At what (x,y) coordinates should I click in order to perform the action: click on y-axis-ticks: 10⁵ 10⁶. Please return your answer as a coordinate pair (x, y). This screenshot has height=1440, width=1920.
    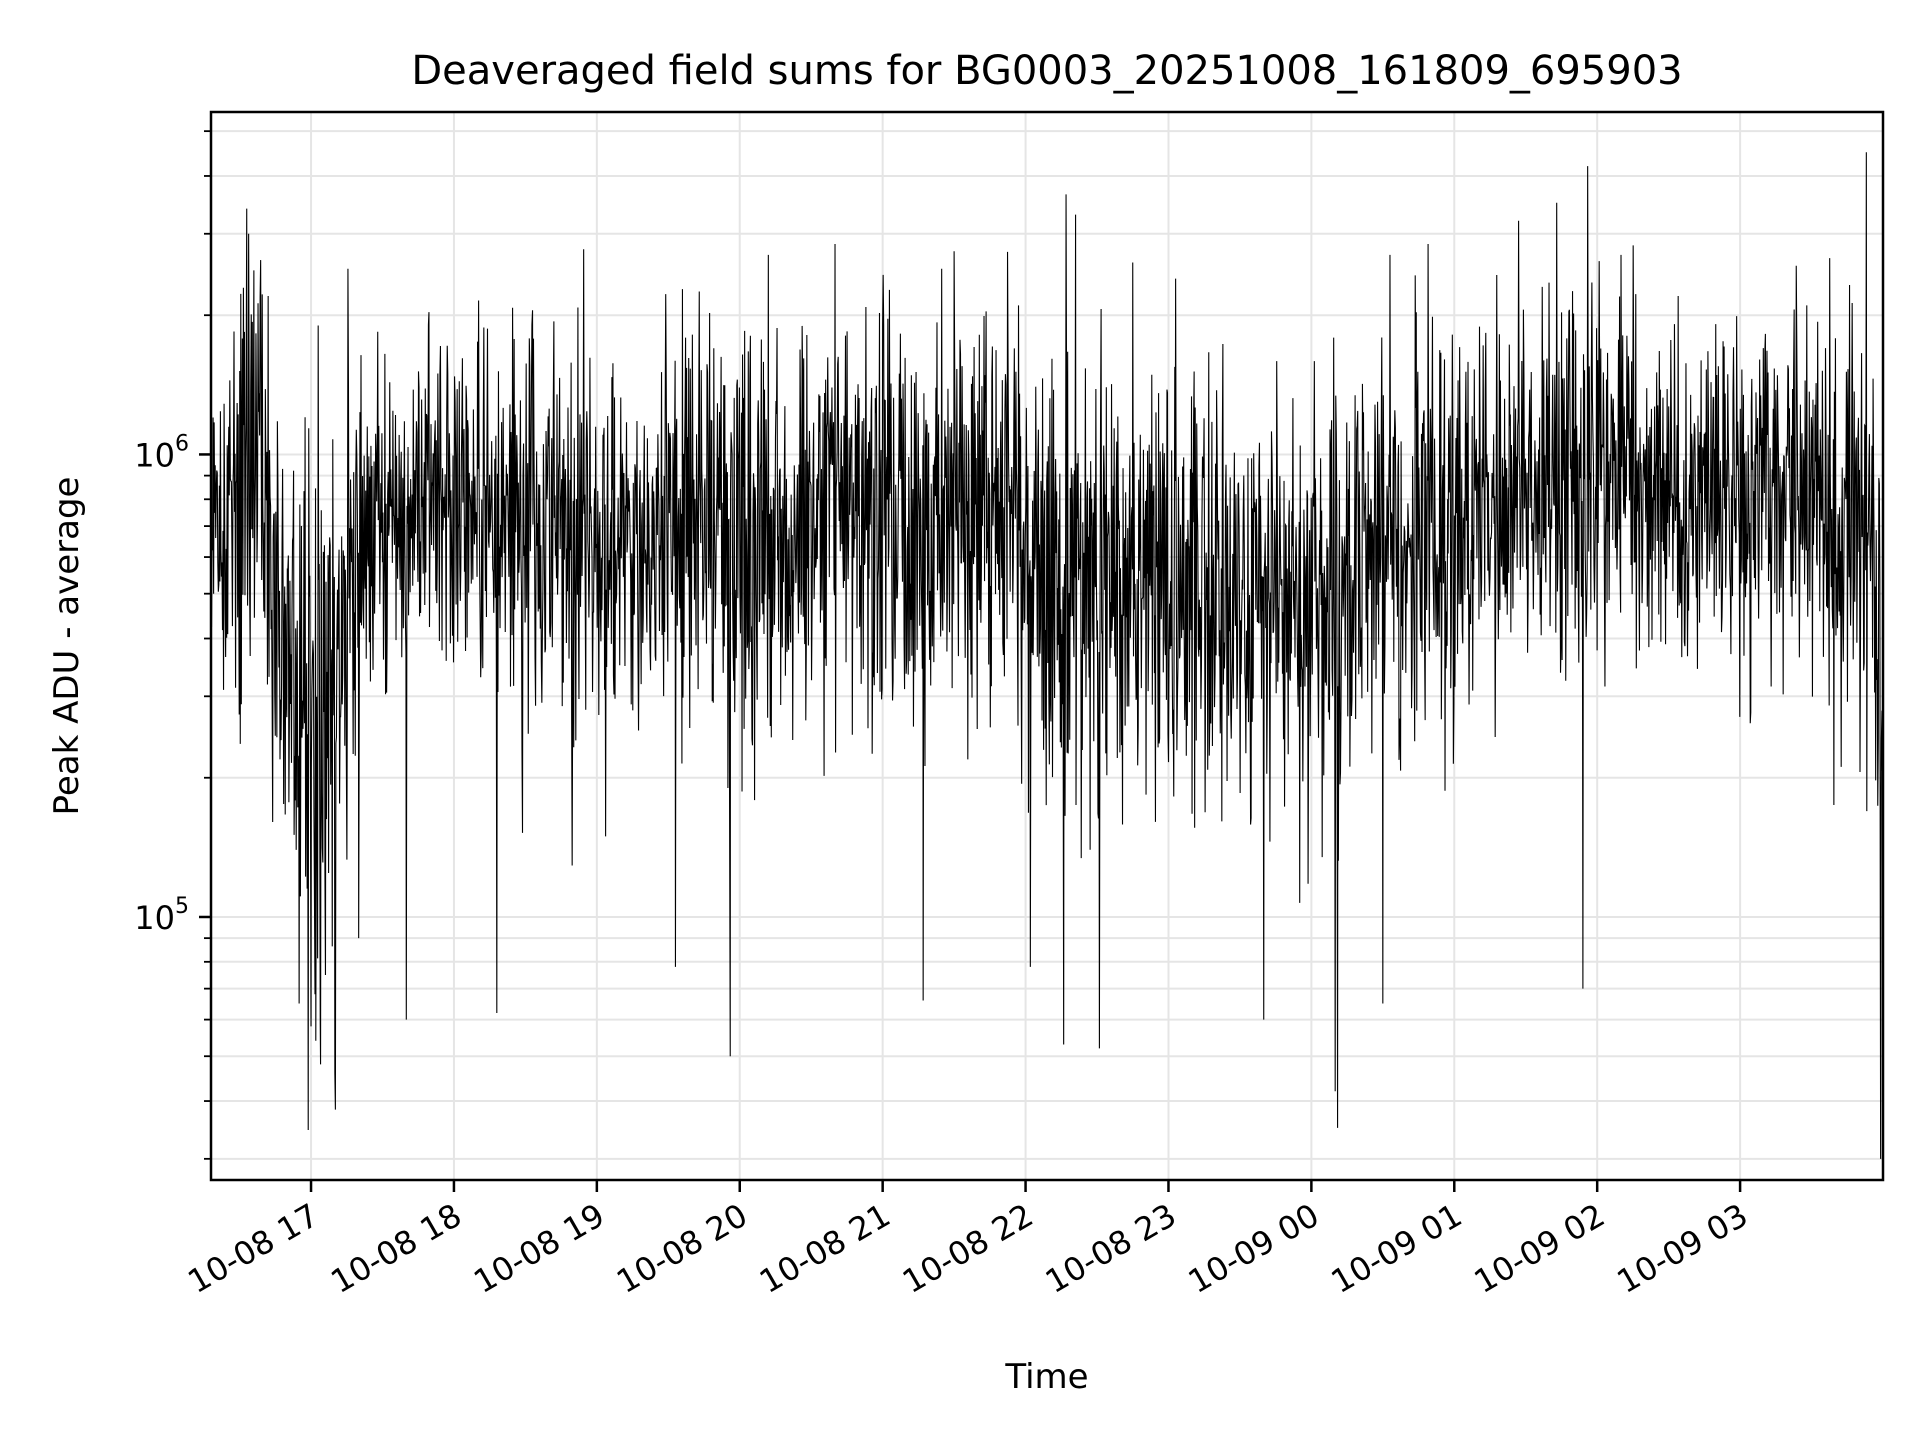
    Looking at the image, I should click on (172, 645).